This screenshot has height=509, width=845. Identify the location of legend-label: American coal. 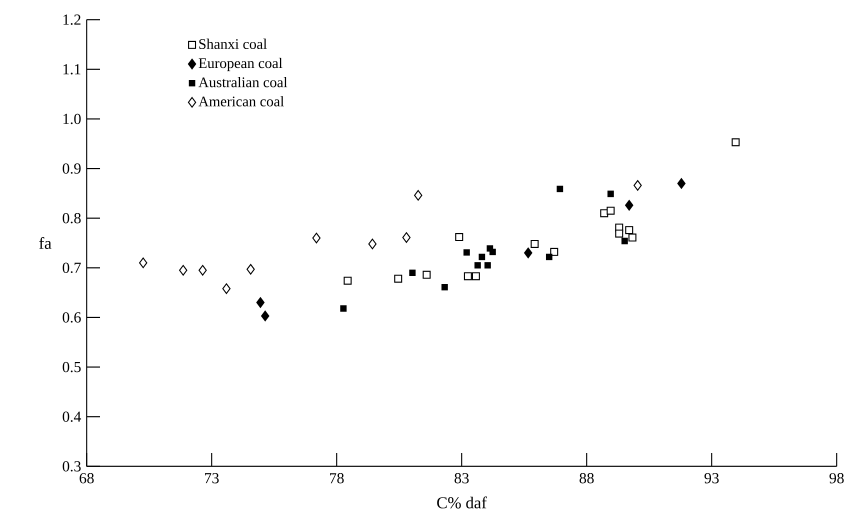
(241, 101).